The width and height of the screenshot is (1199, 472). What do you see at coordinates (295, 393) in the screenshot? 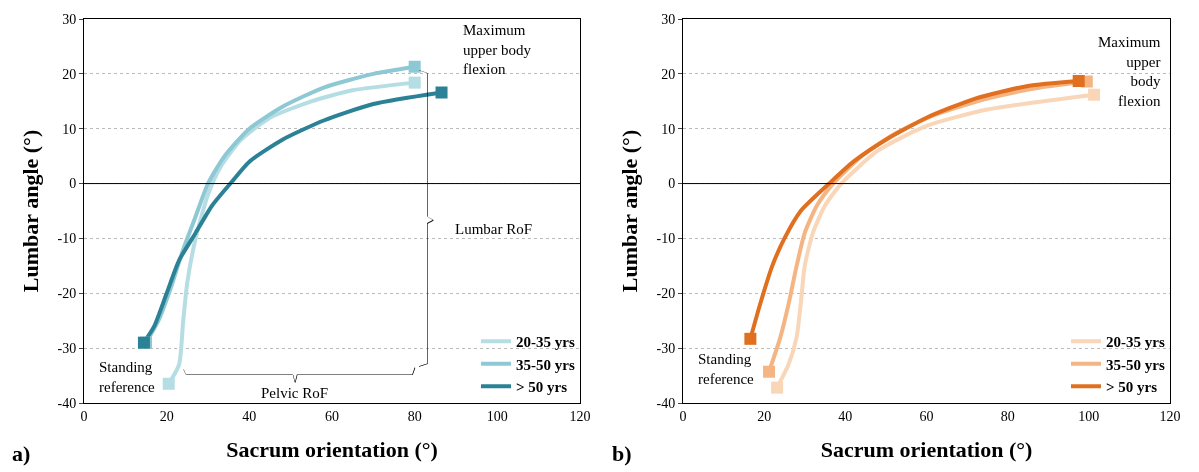
I see `annotation: Pelvic RoF` at bounding box center [295, 393].